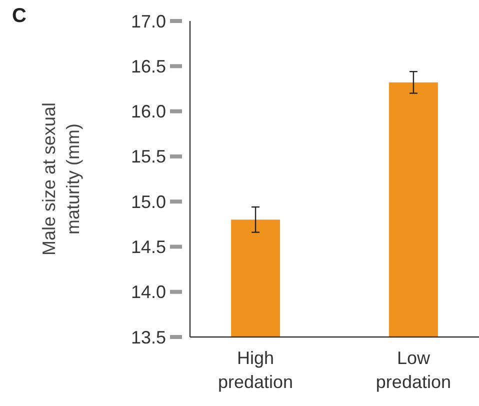 The image size is (479, 406). Describe the element at coordinates (148, 66) in the screenshot. I see `y-tick-label: 16.5` at that location.